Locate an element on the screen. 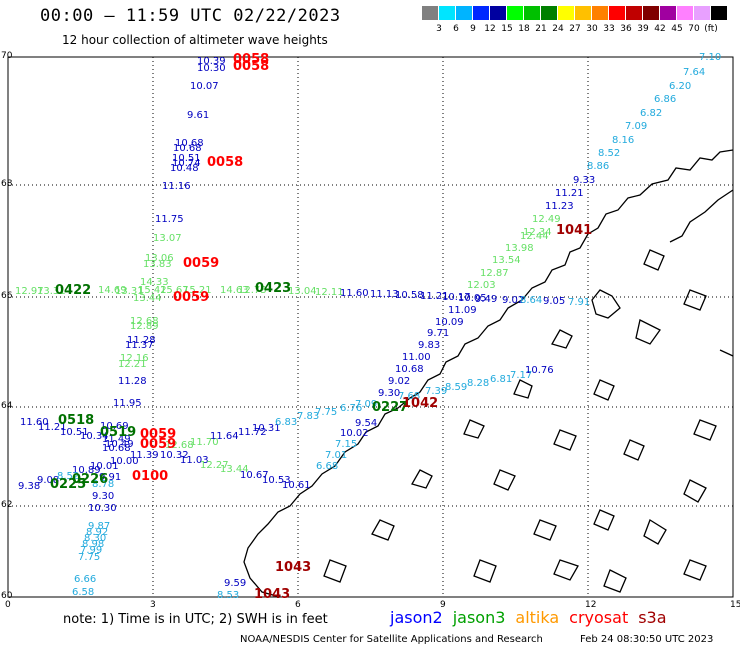 This screenshot has width=740, height=650. legend-s3a: s3a is located at coordinates (652, 617).